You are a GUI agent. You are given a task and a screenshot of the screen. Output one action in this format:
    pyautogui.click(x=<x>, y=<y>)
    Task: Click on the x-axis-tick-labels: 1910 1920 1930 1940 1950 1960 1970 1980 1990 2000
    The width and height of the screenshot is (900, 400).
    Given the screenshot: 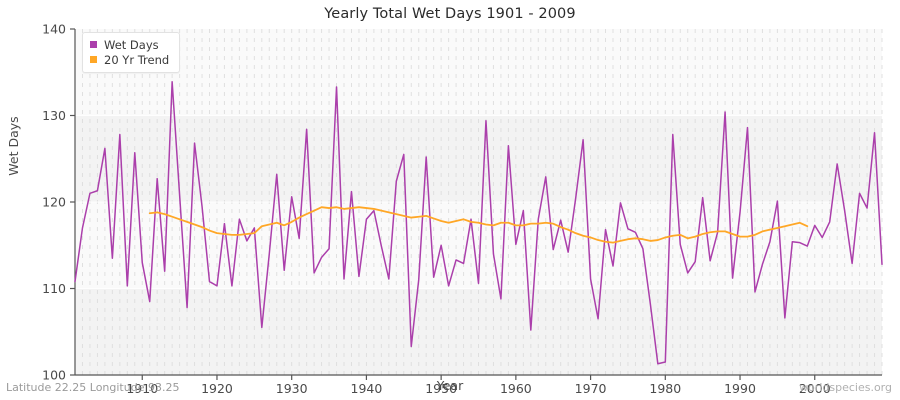 What is the action you would take?
    pyautogui.click(x=478, y=385)
    